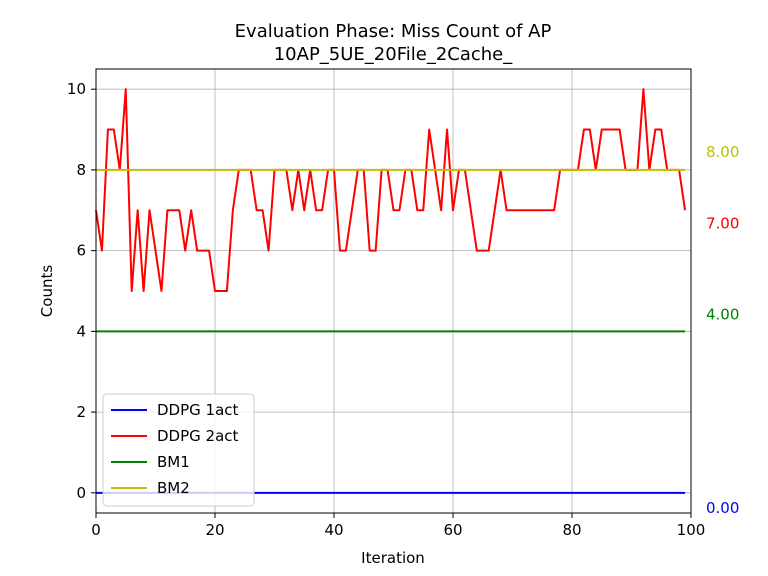 The image size is (768, 576). What do you see at coordinates (198, 436) in the screenshot?
I see `legend-label: DDPG 2act` at bounding box center [198, 436].